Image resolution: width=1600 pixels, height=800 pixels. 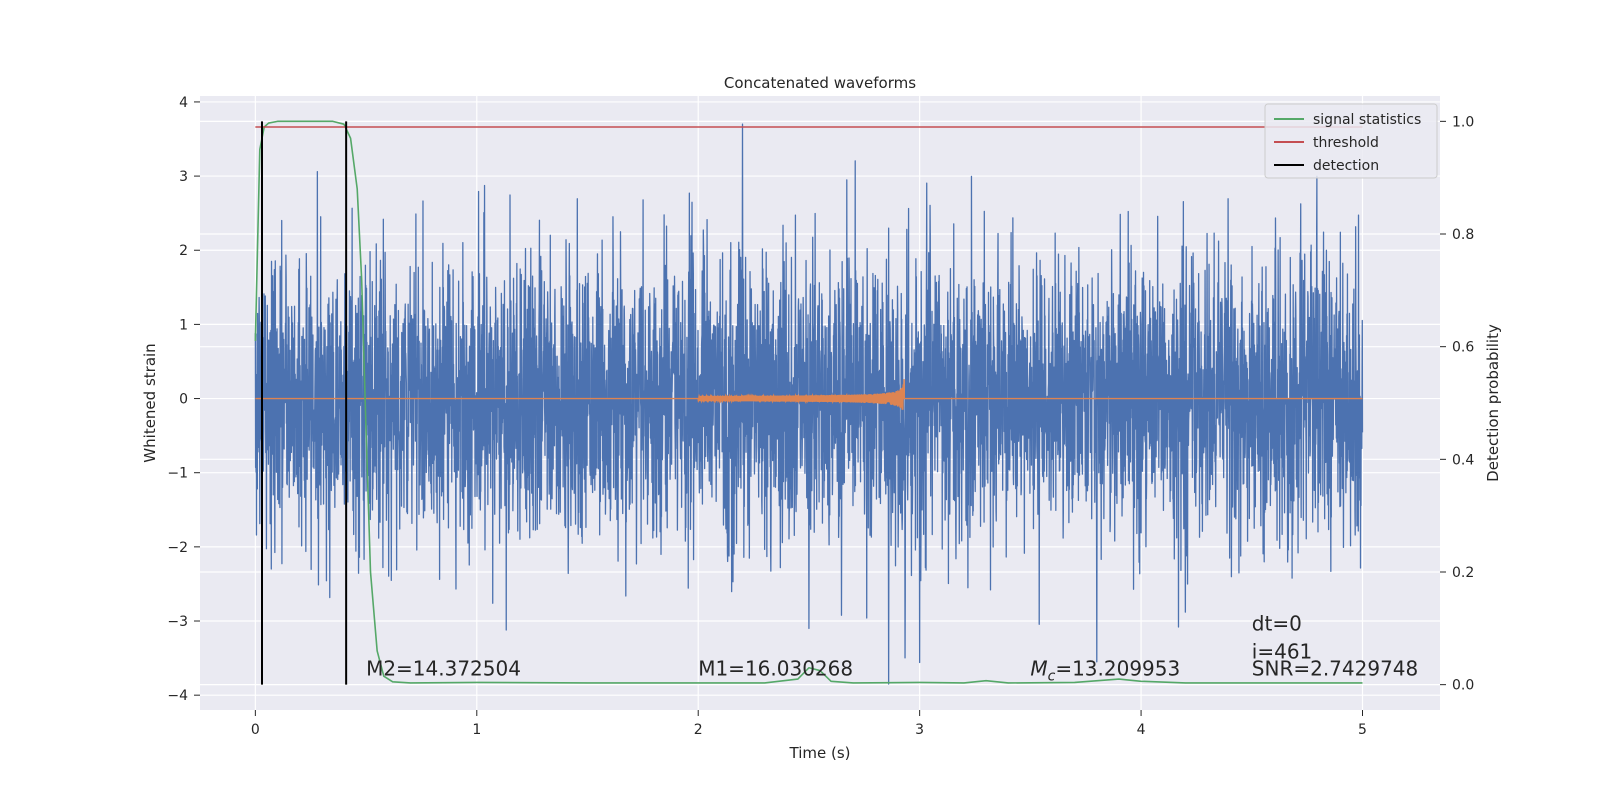 What do you see at coordinates (919, 730) in the screenshot?
I see `x-tick-label: 3` at bounding box center [919, 730].